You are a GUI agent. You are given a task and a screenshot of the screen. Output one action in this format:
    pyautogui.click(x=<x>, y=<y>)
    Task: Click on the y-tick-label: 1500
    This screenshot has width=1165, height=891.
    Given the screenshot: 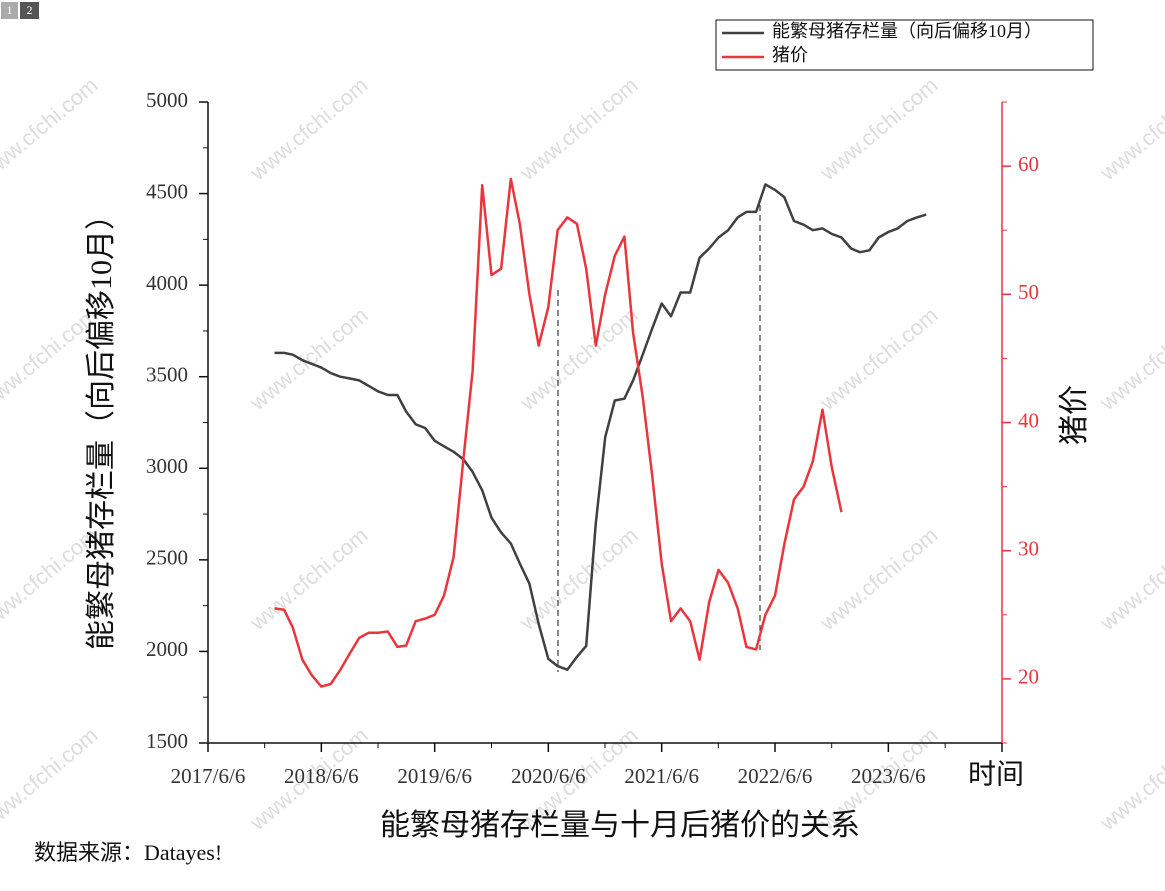 What is the action you would take?
    pyautogui.click(x=167, y=741)
    